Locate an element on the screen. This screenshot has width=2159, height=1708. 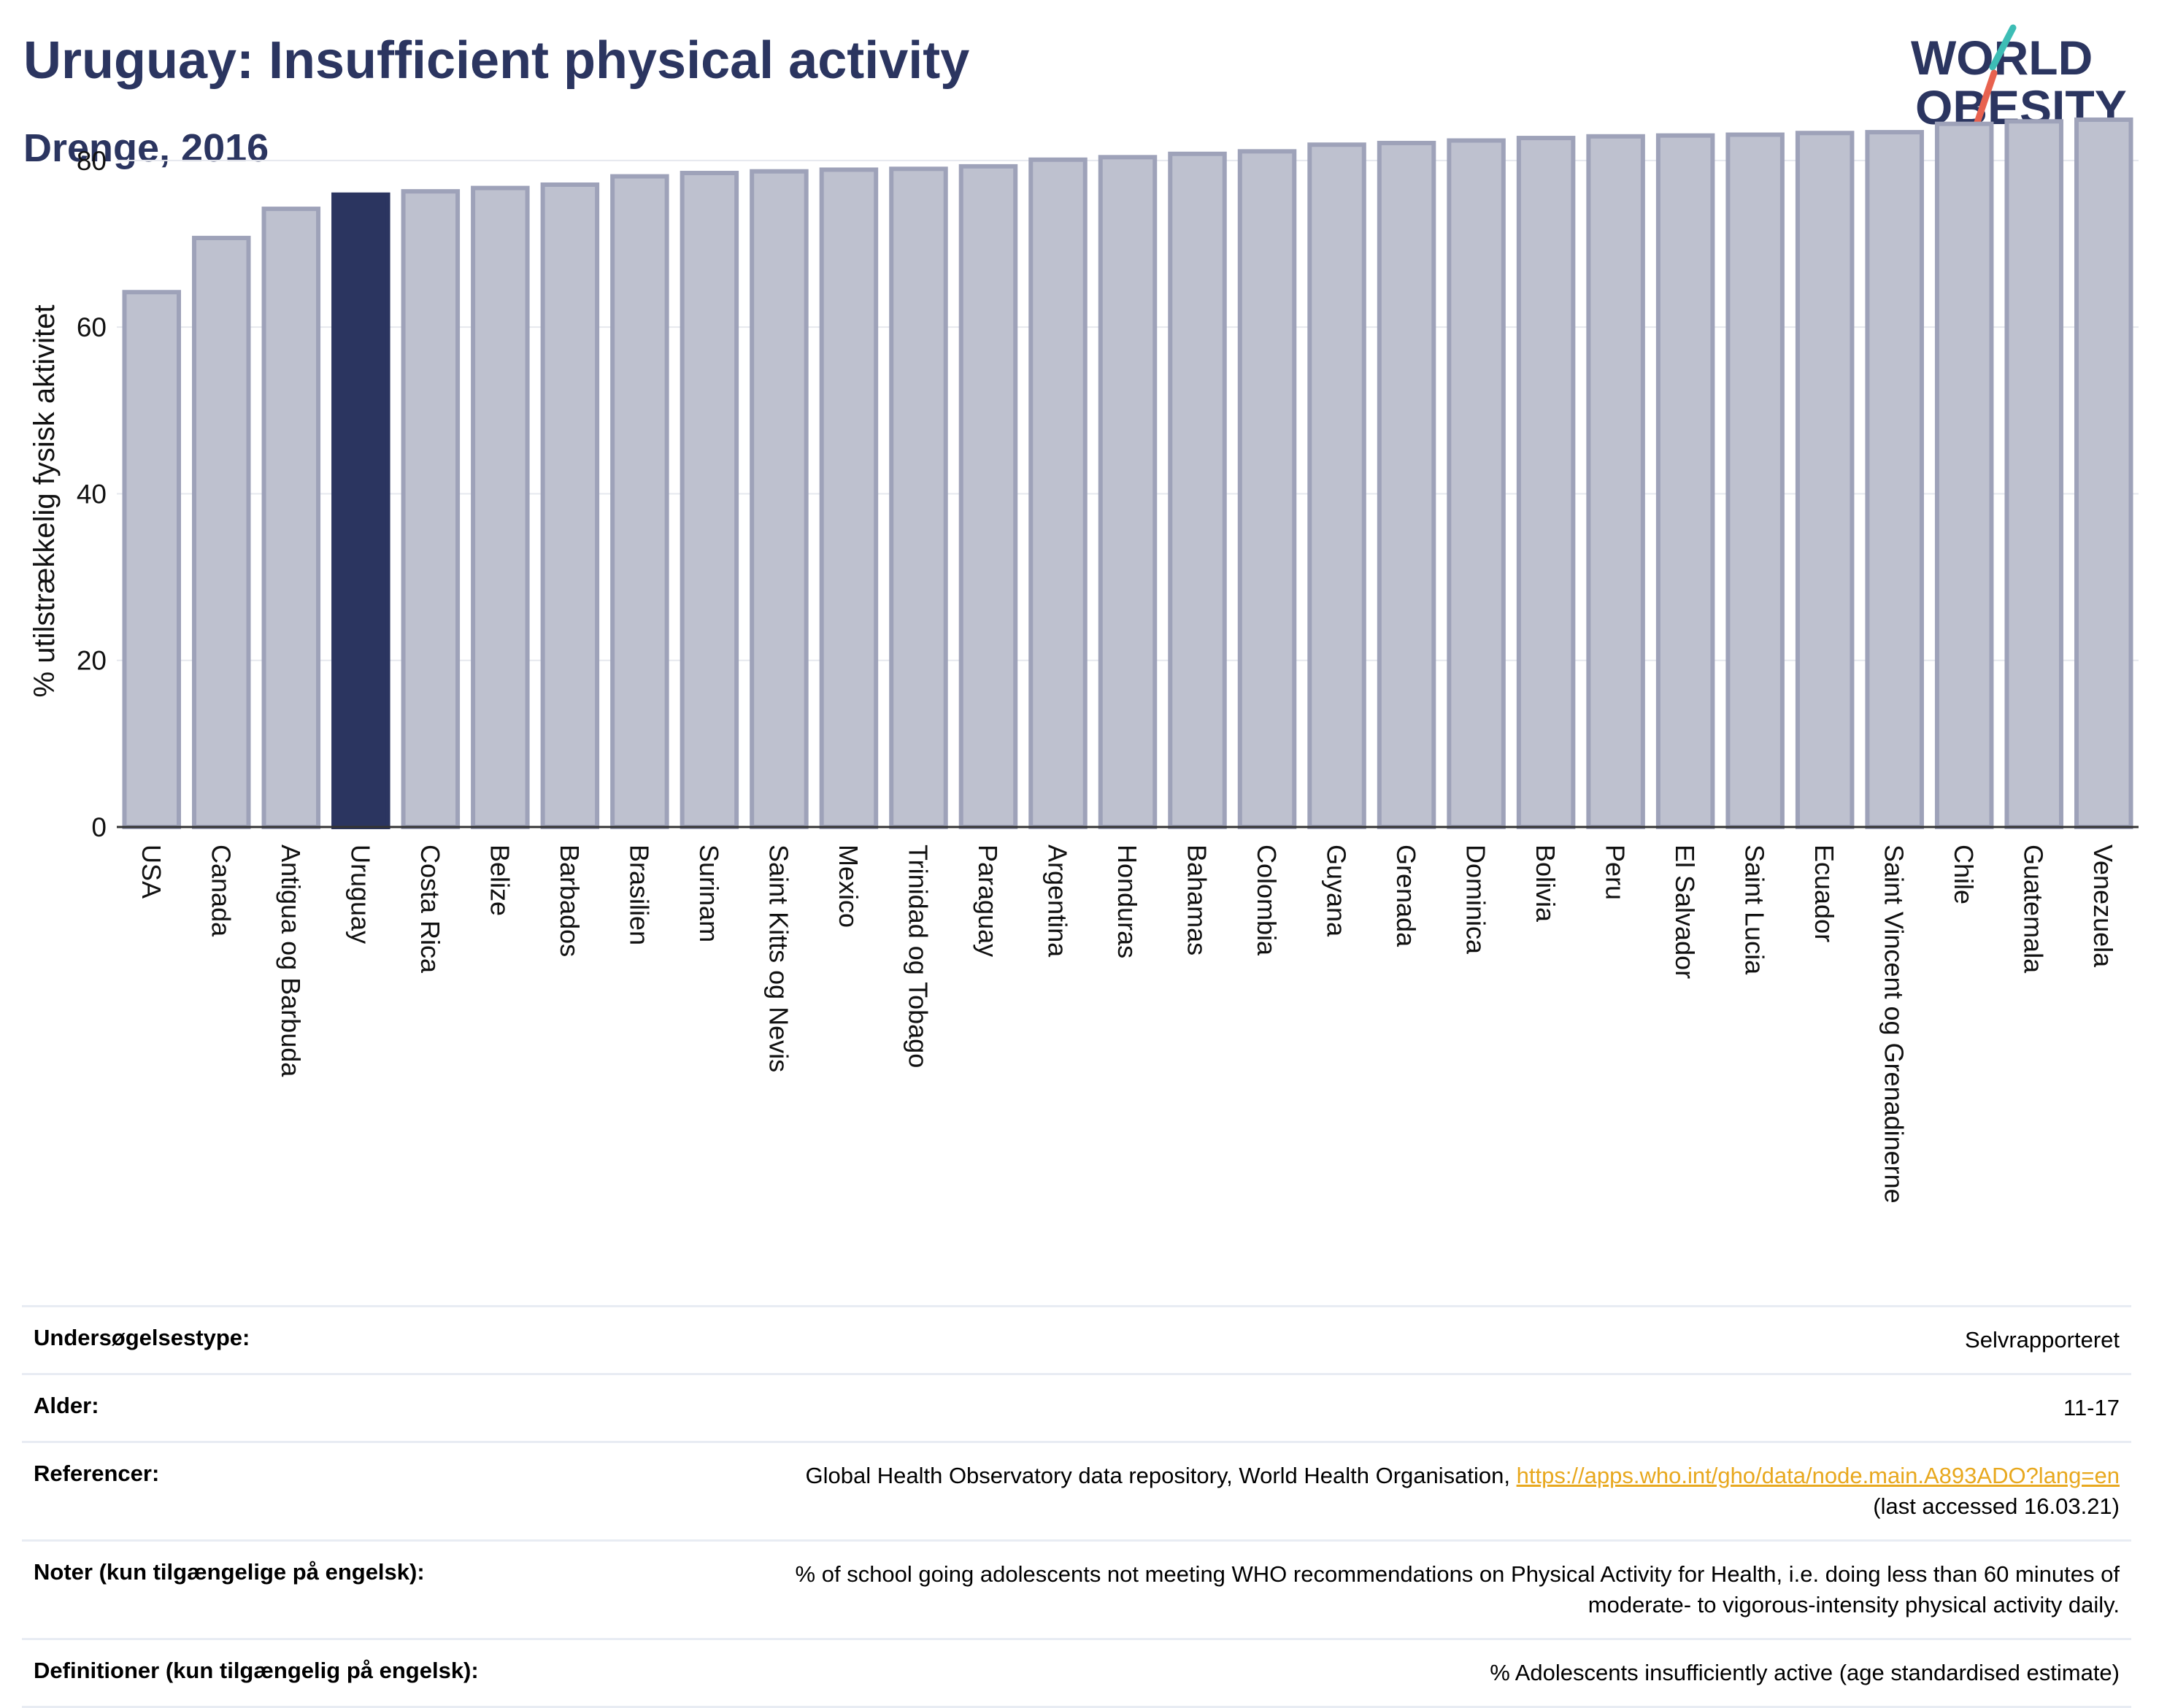
page-title: Uruguay: Insufficient physical activity is located at coordinates (497, 60).